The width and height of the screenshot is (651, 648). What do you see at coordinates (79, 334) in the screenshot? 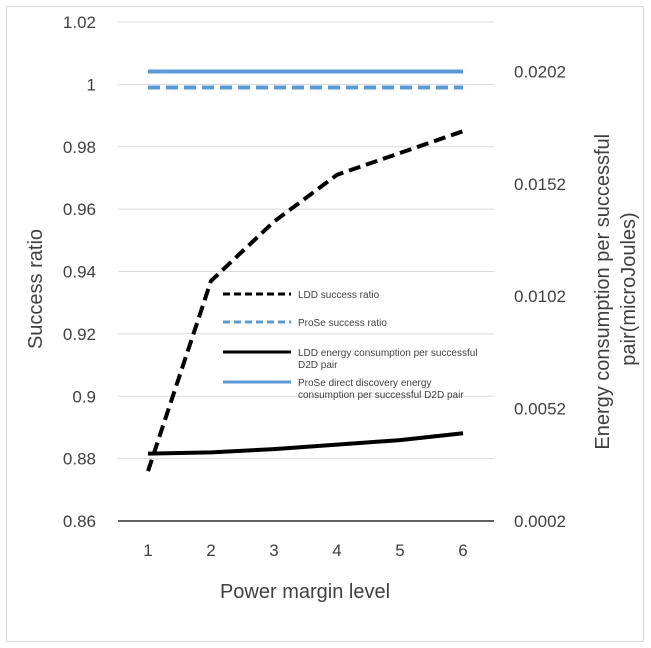
I see `y-tick-label: 0.92` at bounding box center [79, 334].